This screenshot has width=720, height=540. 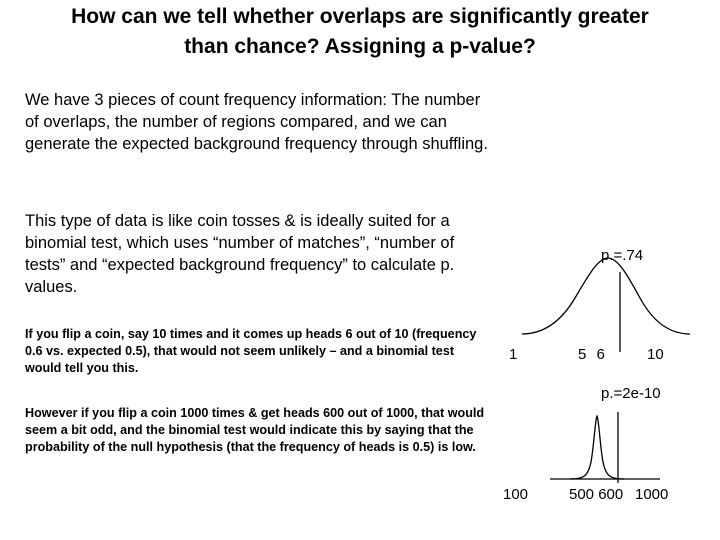 I want to click on tick-label-1000: 1000, so click(x=652, y=494).